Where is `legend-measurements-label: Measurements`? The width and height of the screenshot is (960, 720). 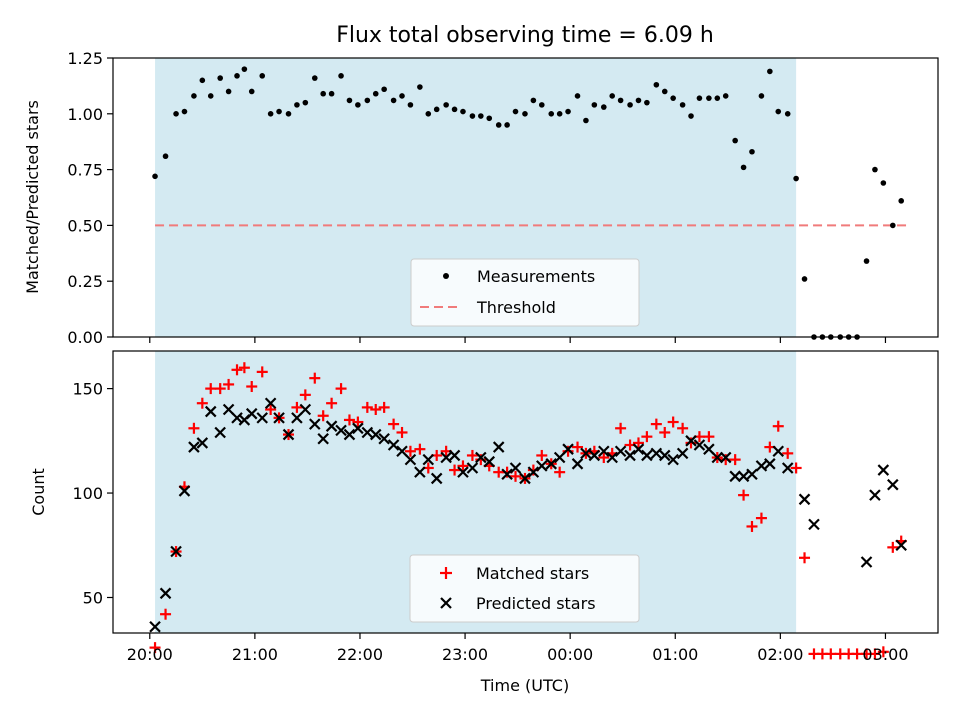 legend-measurements-label: Measurements is located at coordinates (536, 276).